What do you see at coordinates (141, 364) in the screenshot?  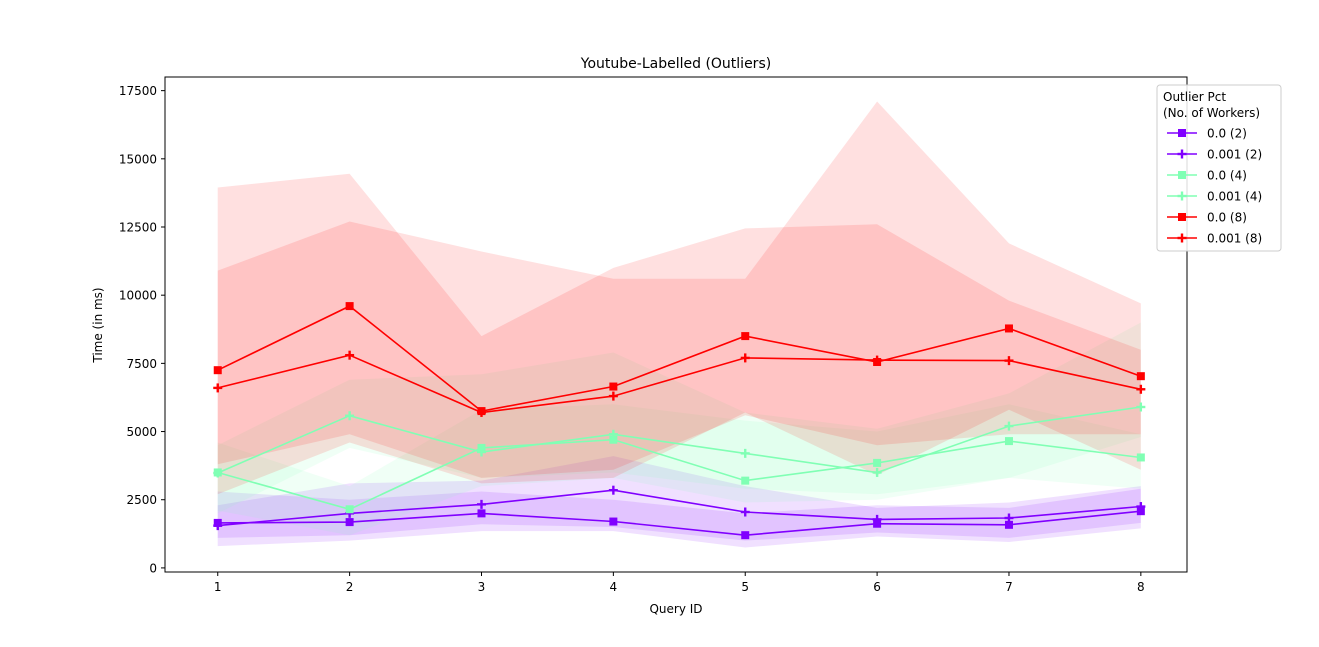 I see `y-tick-label: 7500` at bounding box center [141, 364].